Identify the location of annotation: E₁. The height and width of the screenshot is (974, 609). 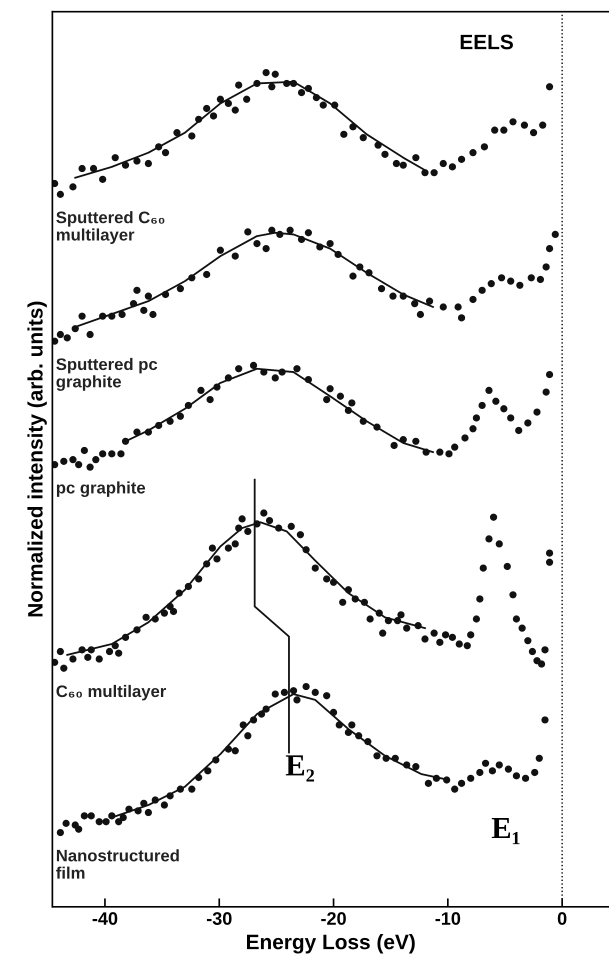
(506, 831).